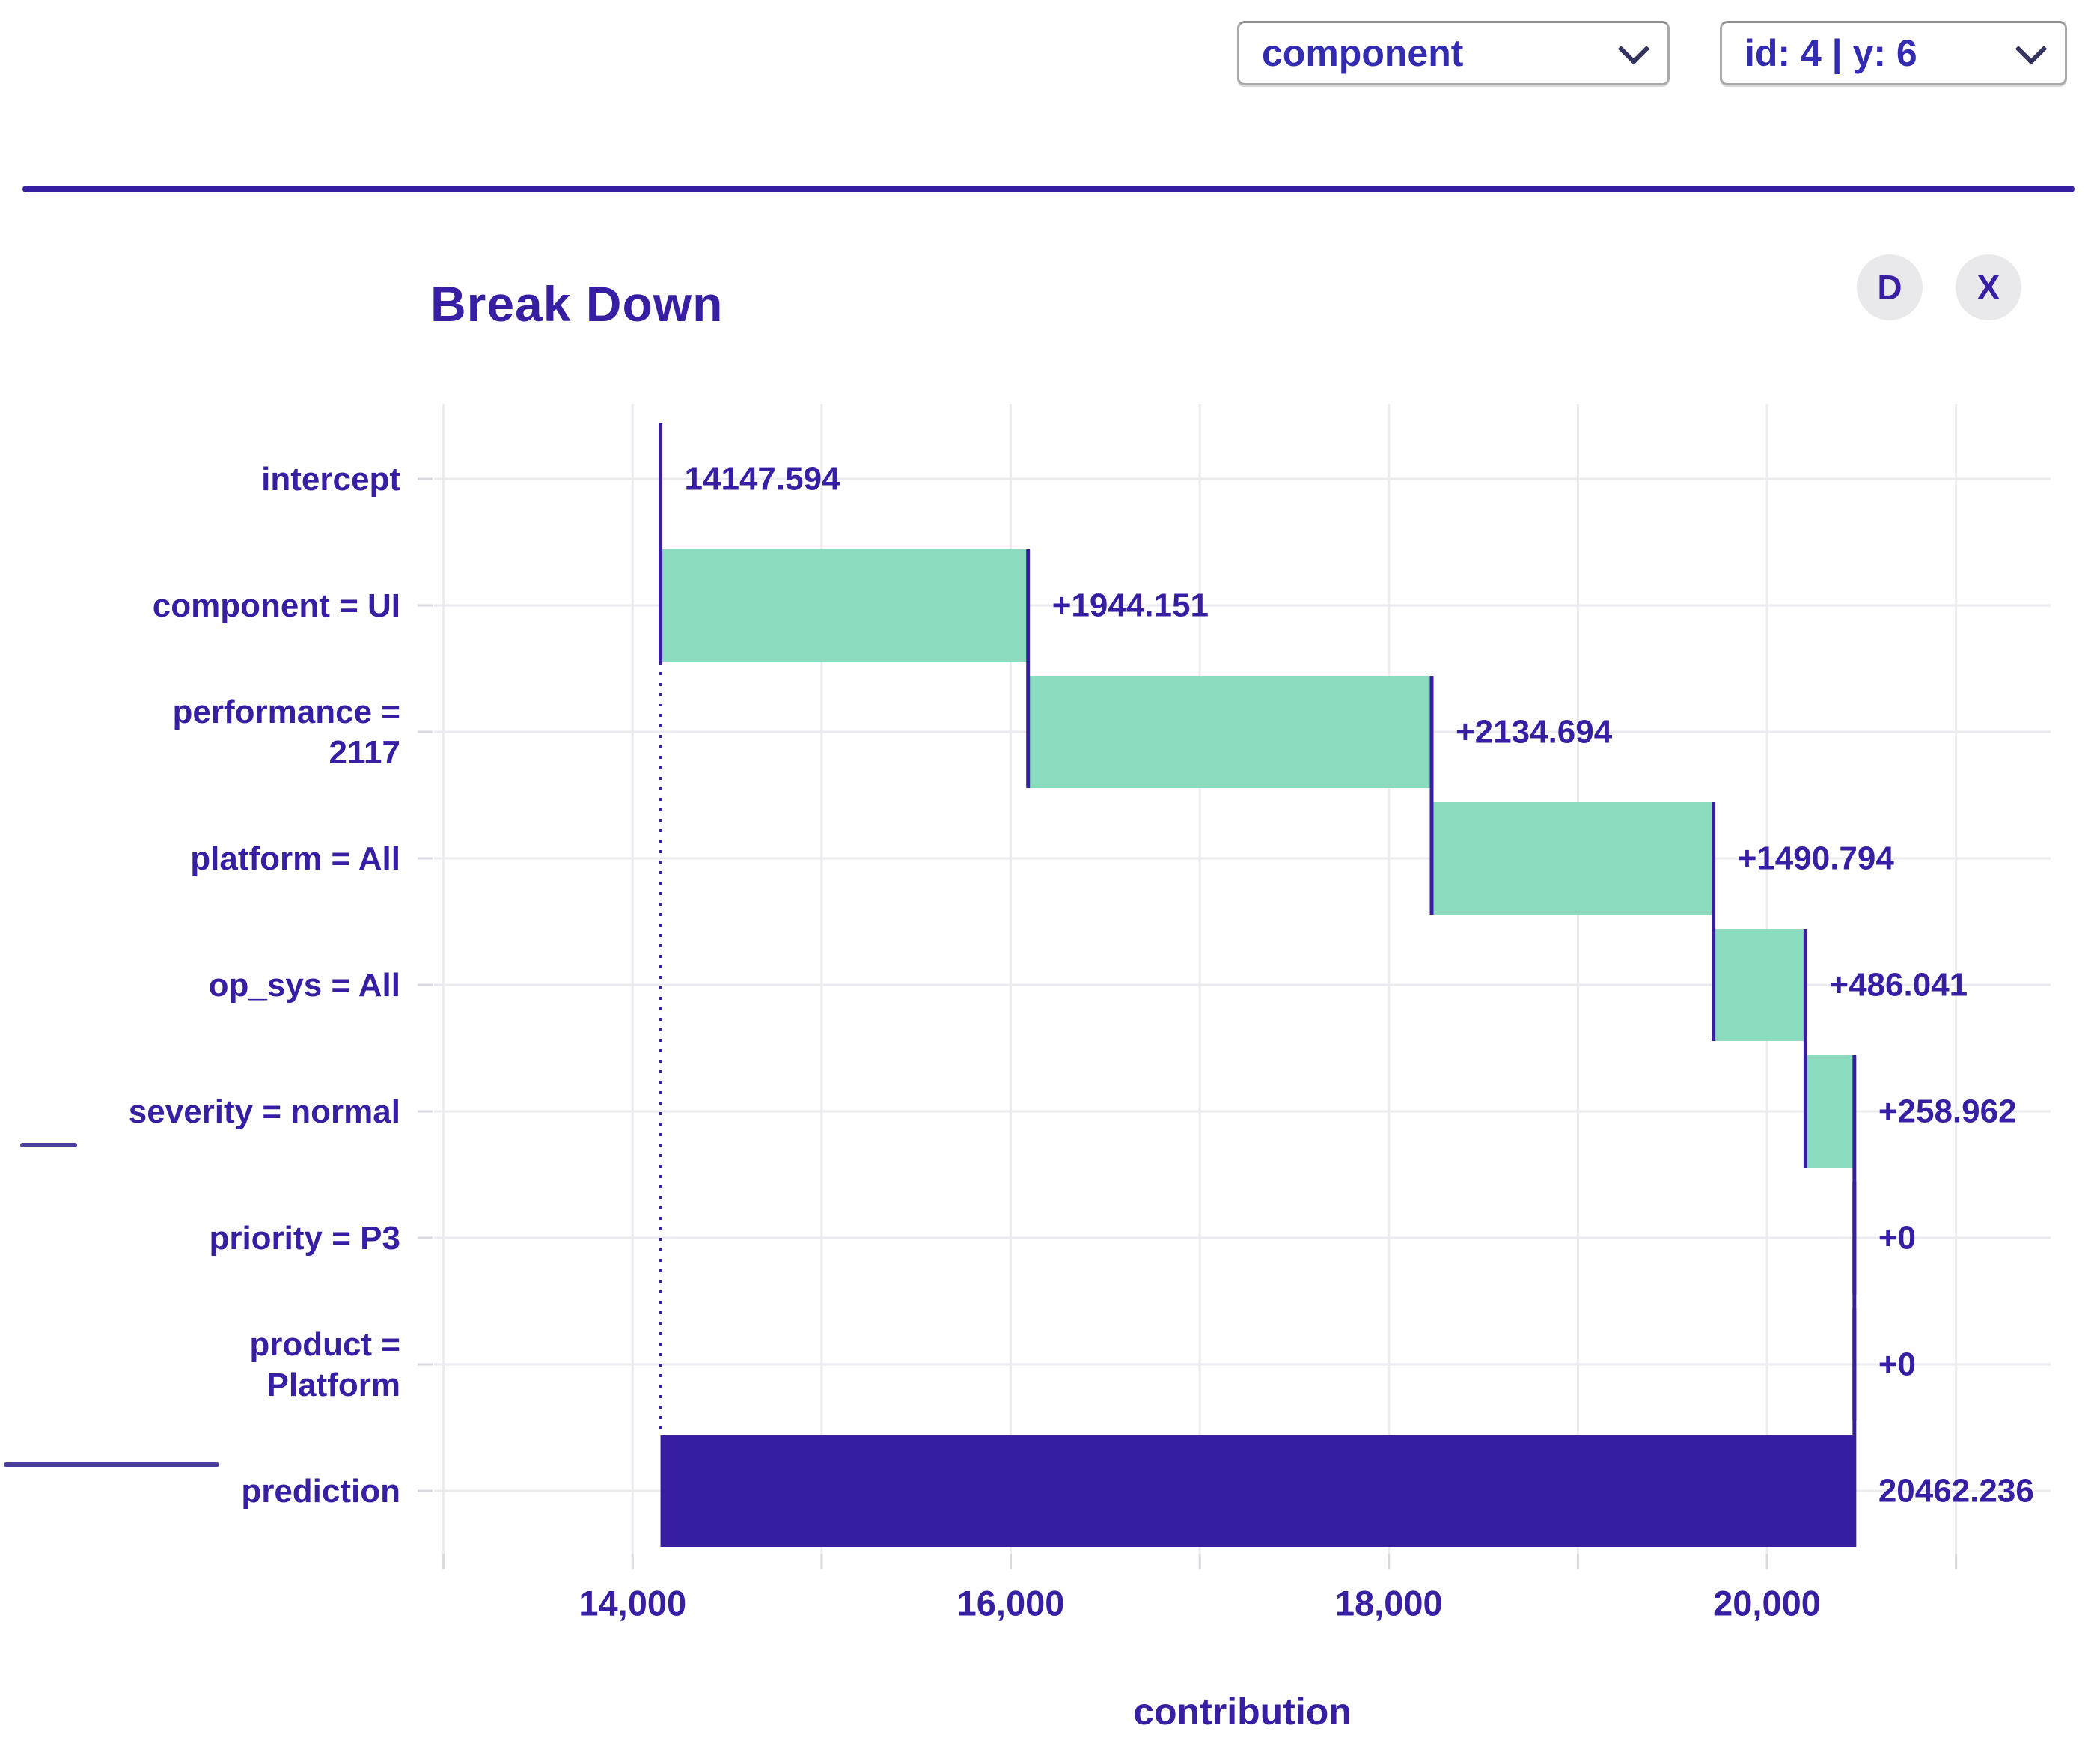  Describe the element at coordinates (1898, 986) in the screenshot. I see `value-label: +486.041` at that location.